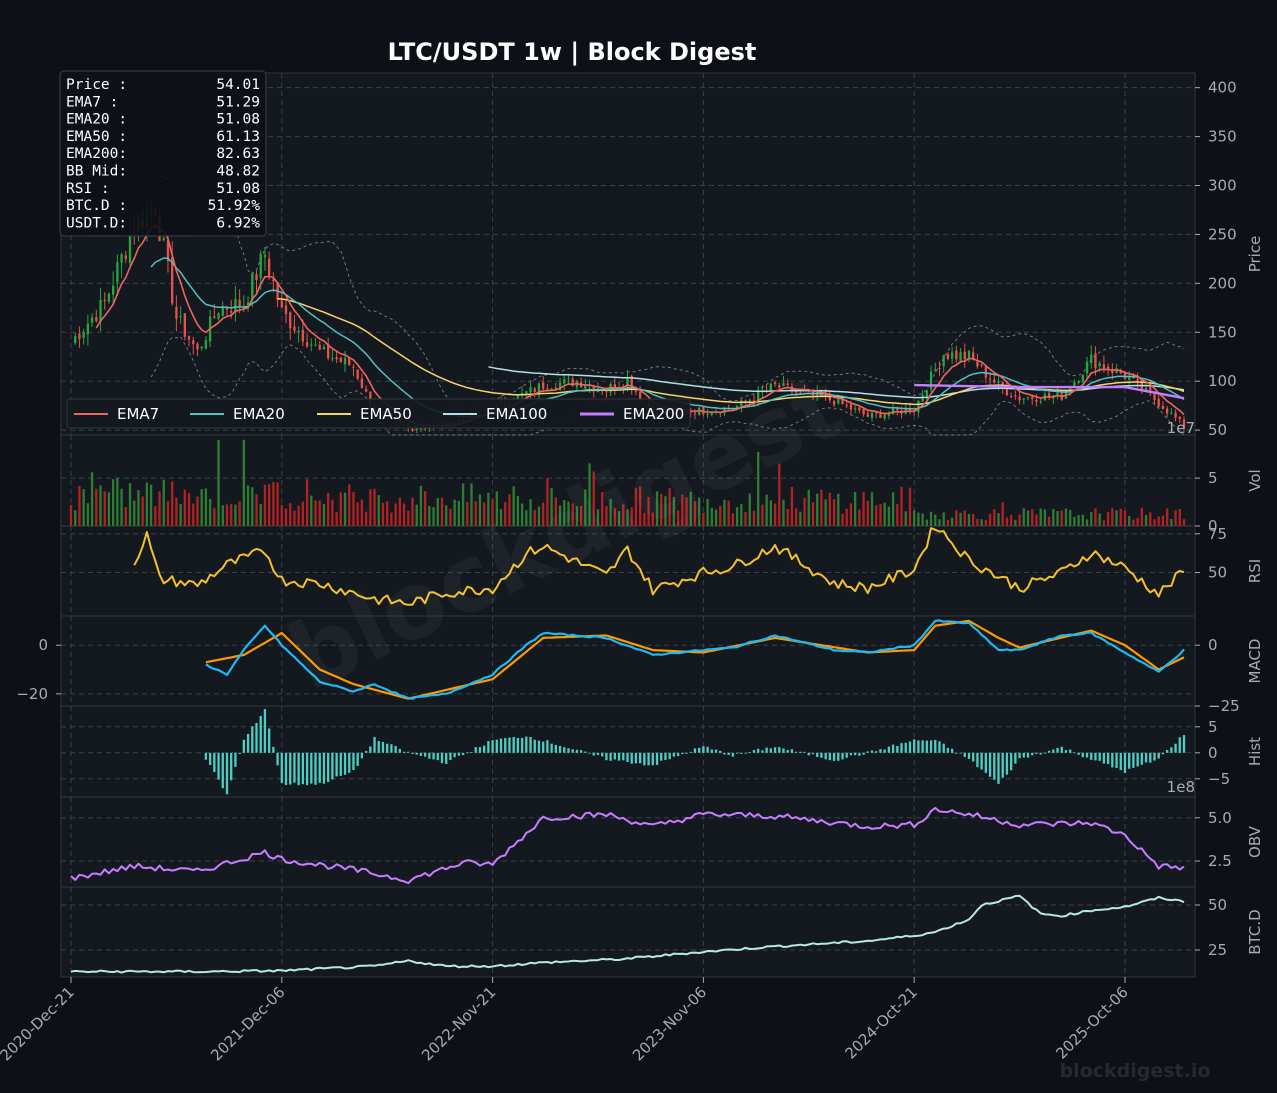  I want to click on info-value: 48.82, so click(238, 172).